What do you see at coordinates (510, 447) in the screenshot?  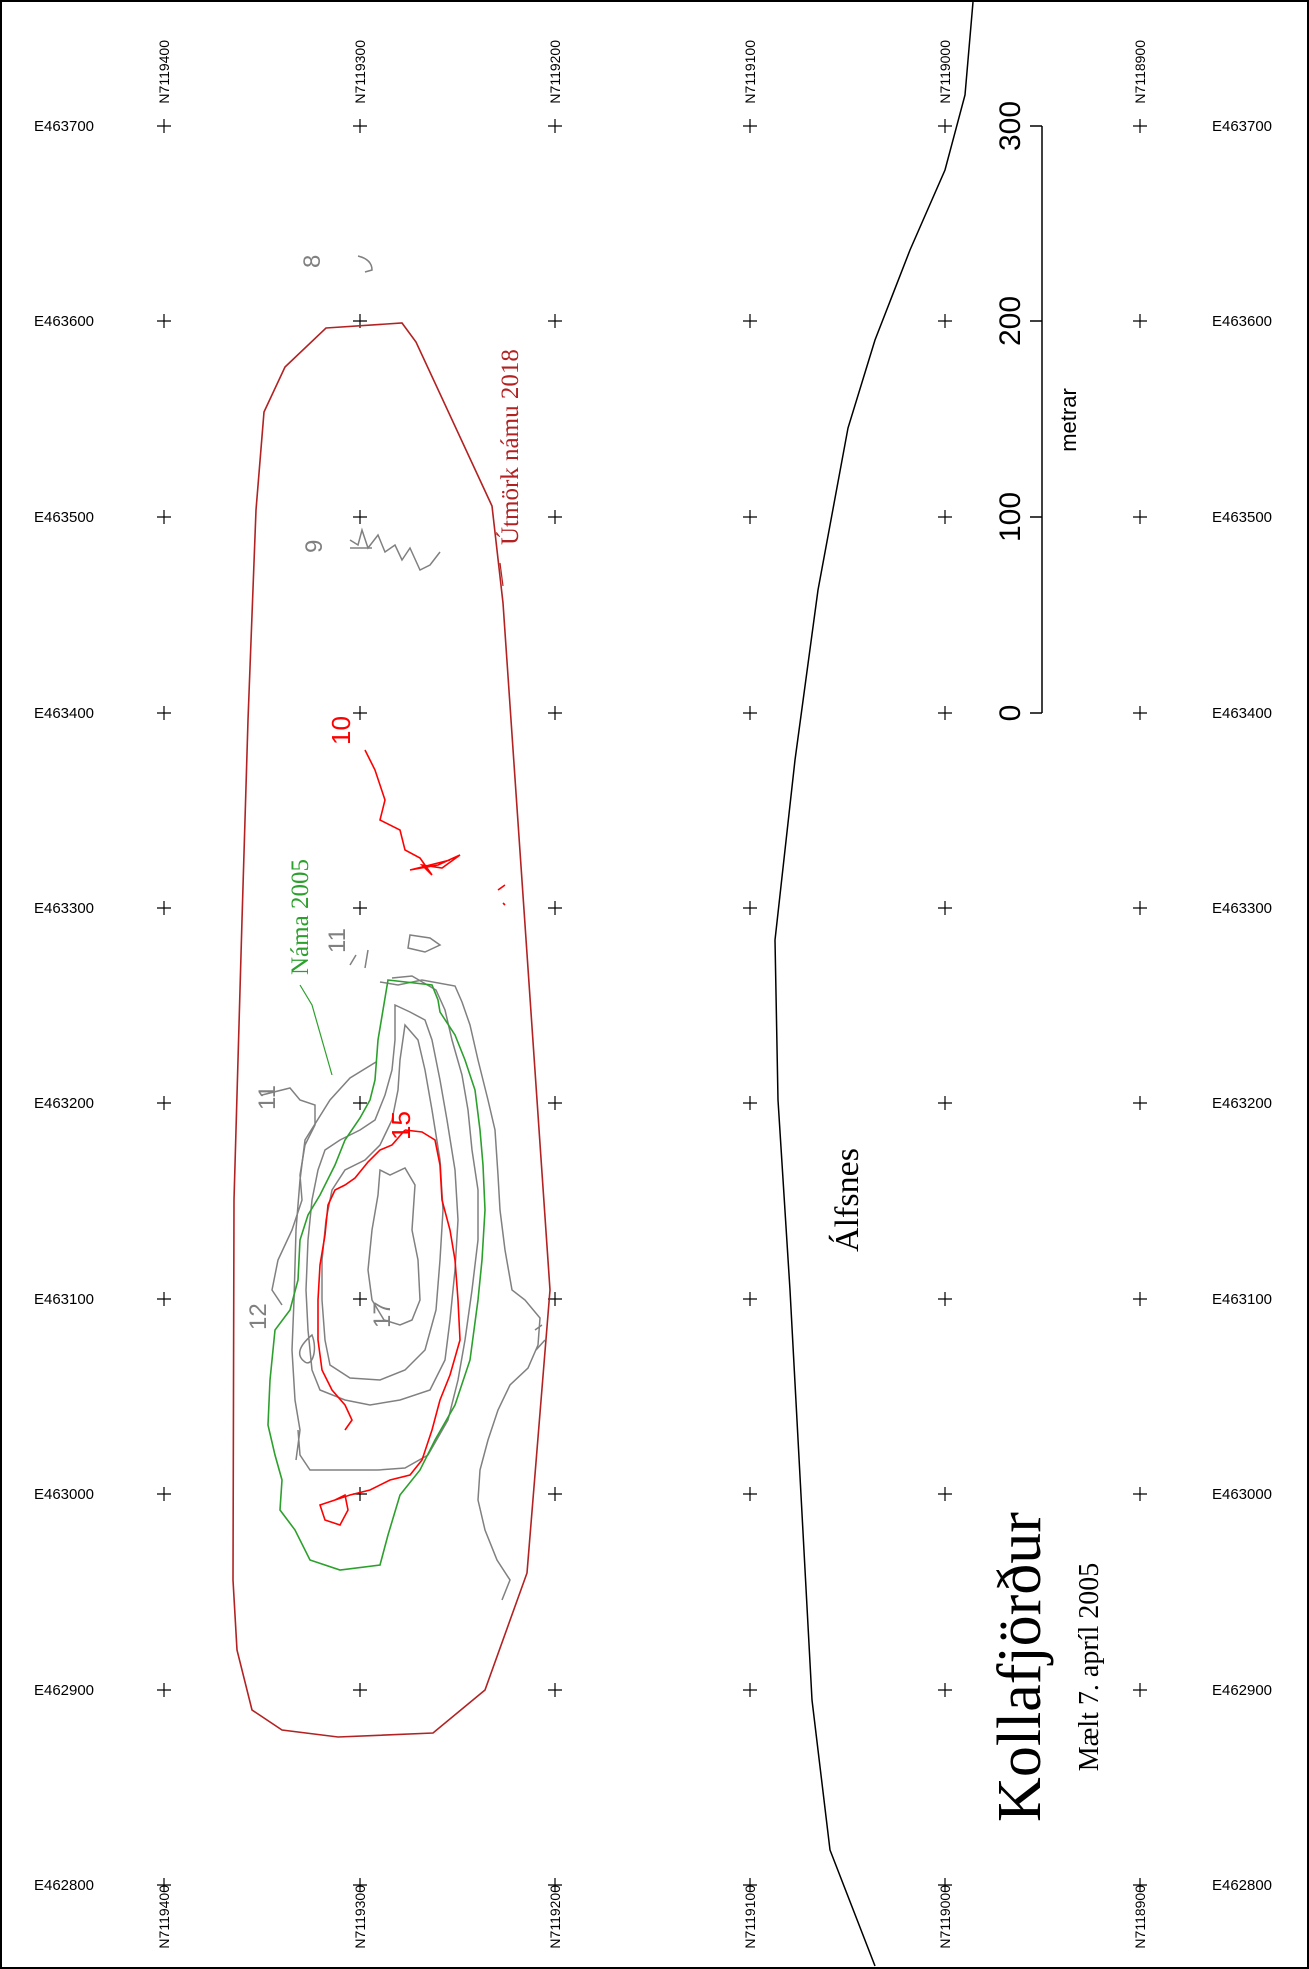 I see `boundary-2018-label: Útmörk námu 2018` at bounding box center [510, 447].